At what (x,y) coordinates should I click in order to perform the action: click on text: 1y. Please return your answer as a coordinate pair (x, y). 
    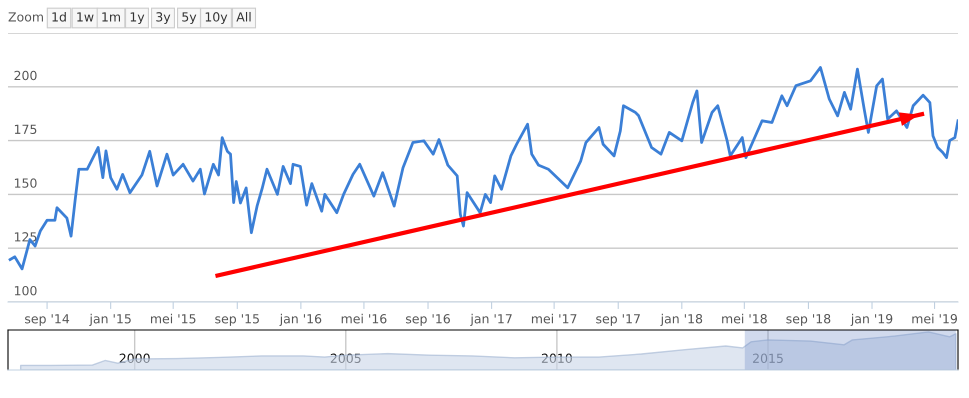
    Looking at the image, I should click on (137, 18).